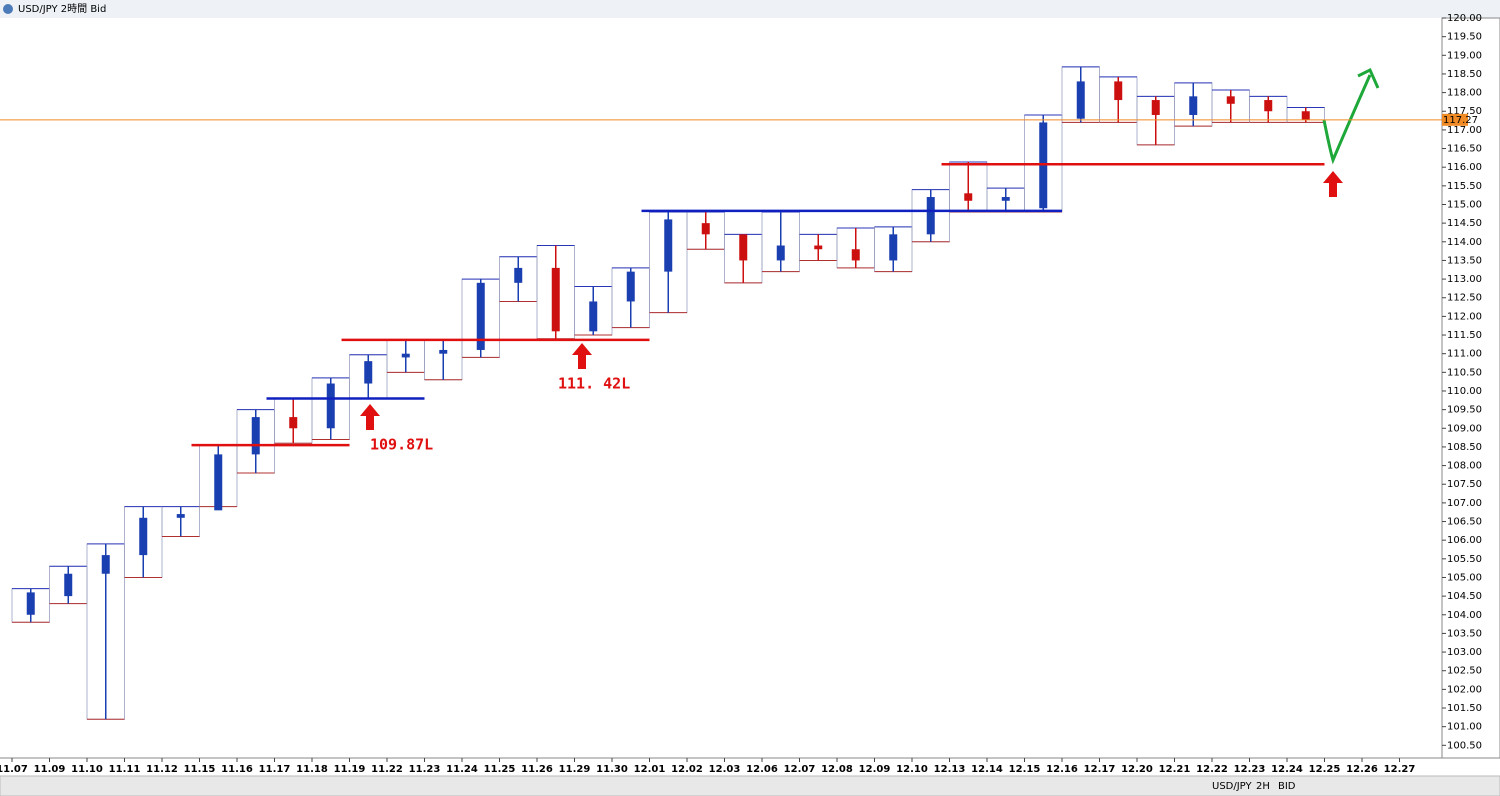  I want to click on x-tick-label: 11.15, so click(200, 769).